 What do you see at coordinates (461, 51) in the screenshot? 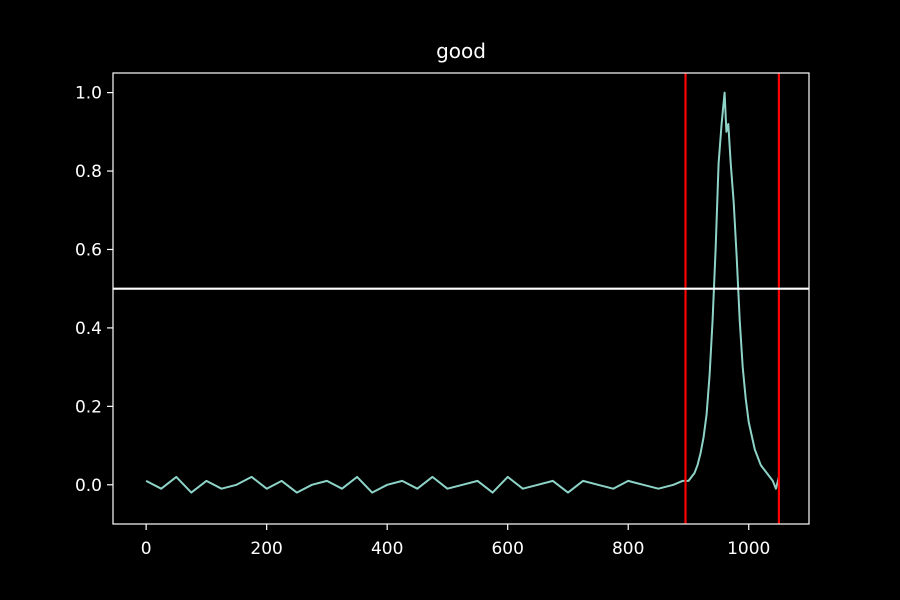
I see `chart-title: good` at bounding box center [461, 51].